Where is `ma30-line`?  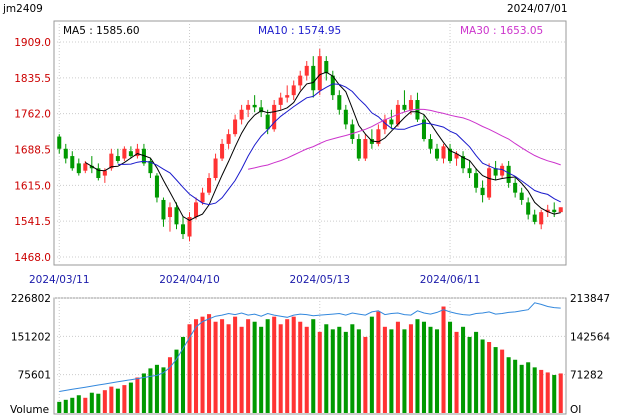 ma30-line is located at coordinates (404, 139).